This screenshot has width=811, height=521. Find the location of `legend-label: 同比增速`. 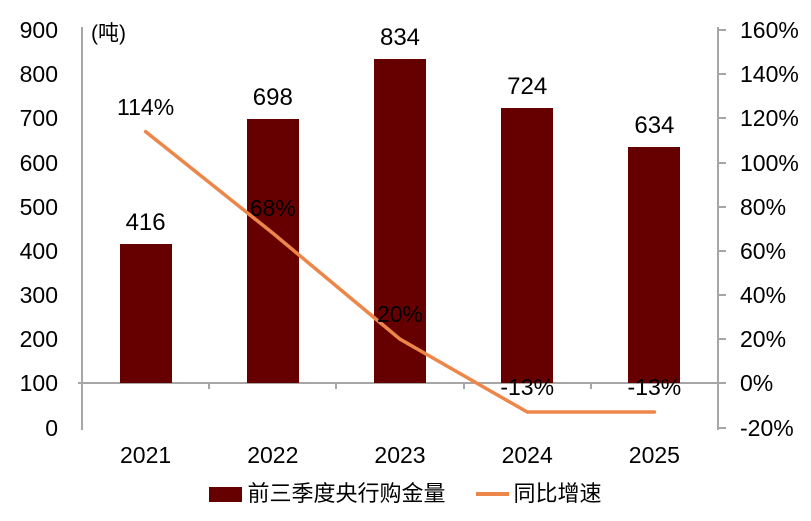

legend-label: 同比增速 is located at coordinates (557, 493).